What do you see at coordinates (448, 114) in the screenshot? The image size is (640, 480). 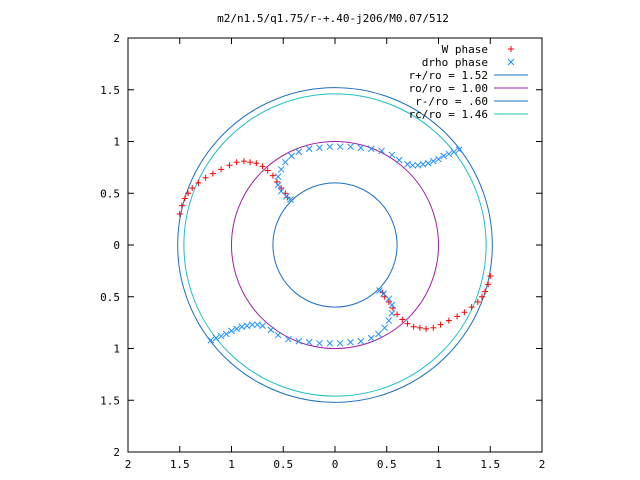 I see `legend-label: rc/ro = 1.46` at bounding box center [448, 114].